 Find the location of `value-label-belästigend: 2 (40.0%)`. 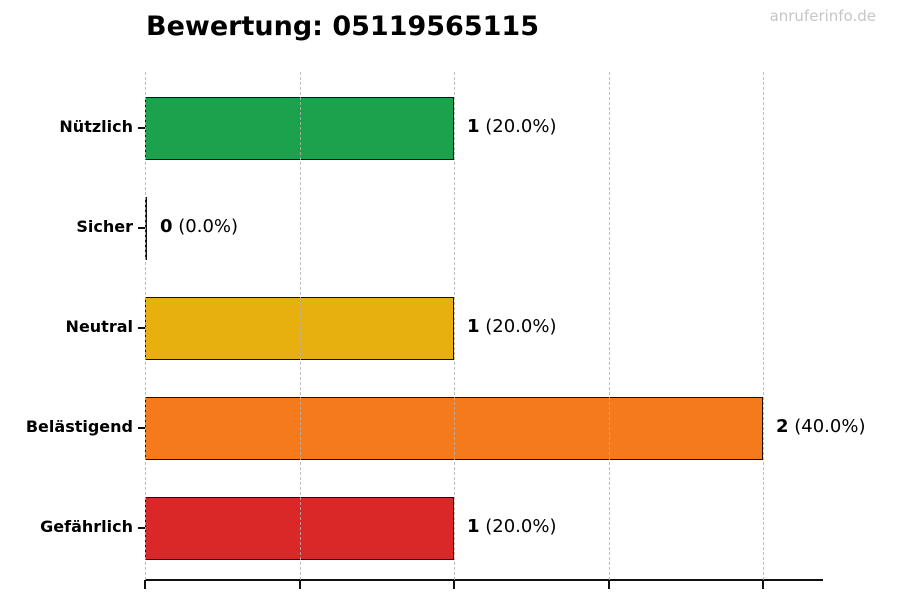

value-label-belästigend: 2 (40.0%) is located at coordinates (820, 426).